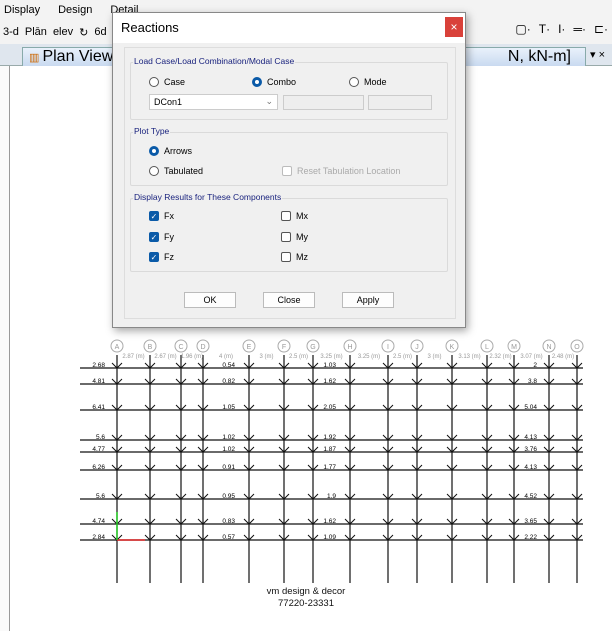 The height and width of the screenshot is (631, 612). Describe the element at coordinates (210, 300) in the screenshot. I see `ok-button: OK` at that location.